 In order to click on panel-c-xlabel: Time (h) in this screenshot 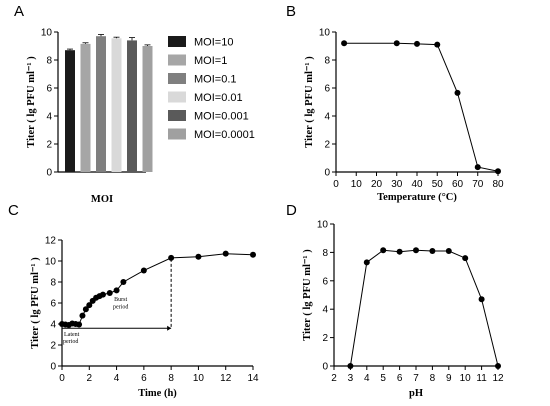, I will do `click(157, 393)`.